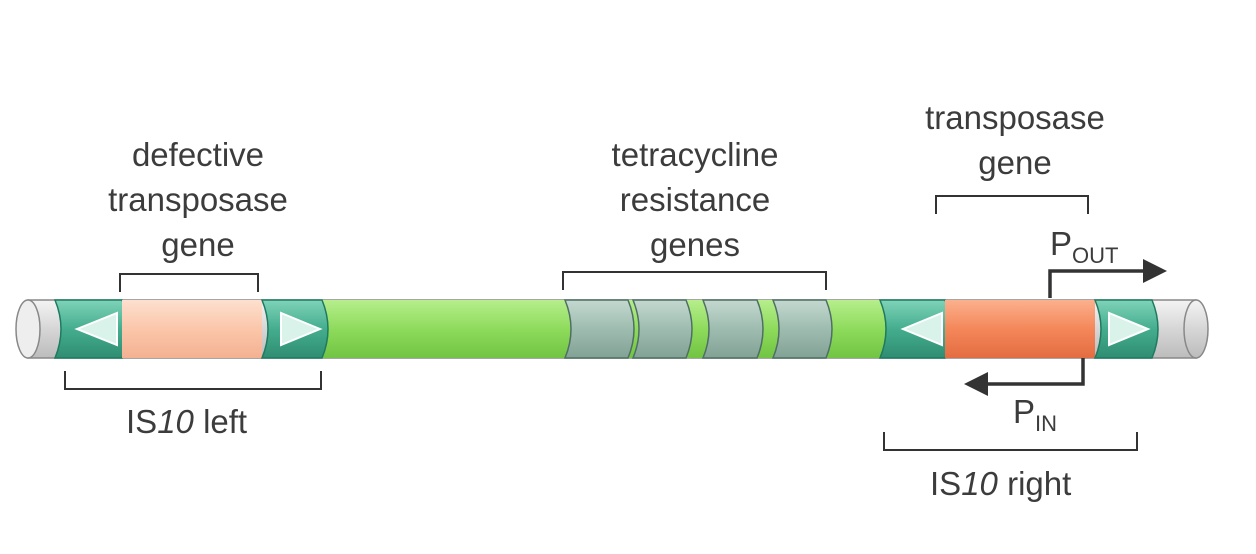 The width and height of the screenshot is (1256, 554). I want to click on is10-right-bracket, so click(1010, 441).